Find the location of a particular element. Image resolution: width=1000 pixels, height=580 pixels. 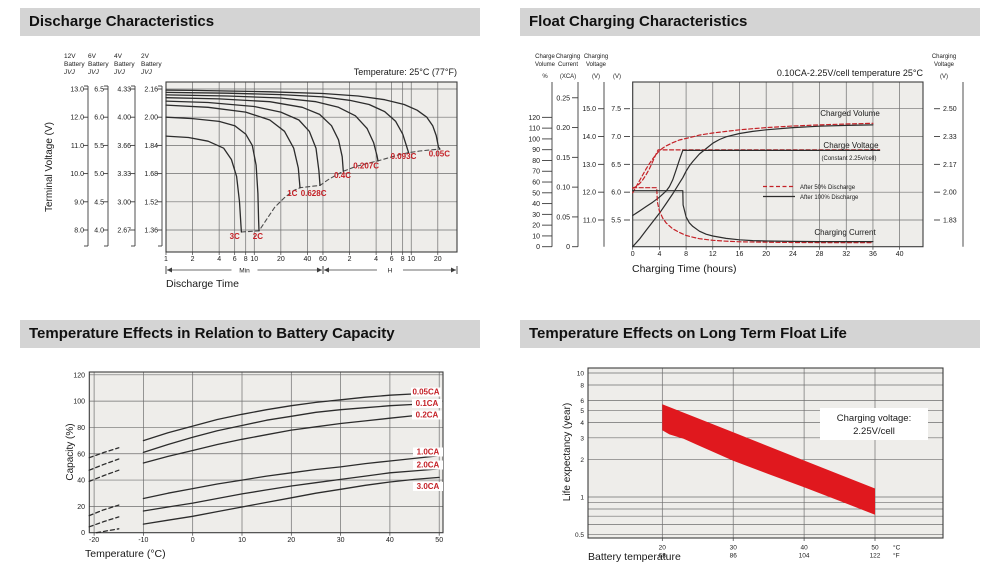

plot-border is located at coordinates (765, 453).